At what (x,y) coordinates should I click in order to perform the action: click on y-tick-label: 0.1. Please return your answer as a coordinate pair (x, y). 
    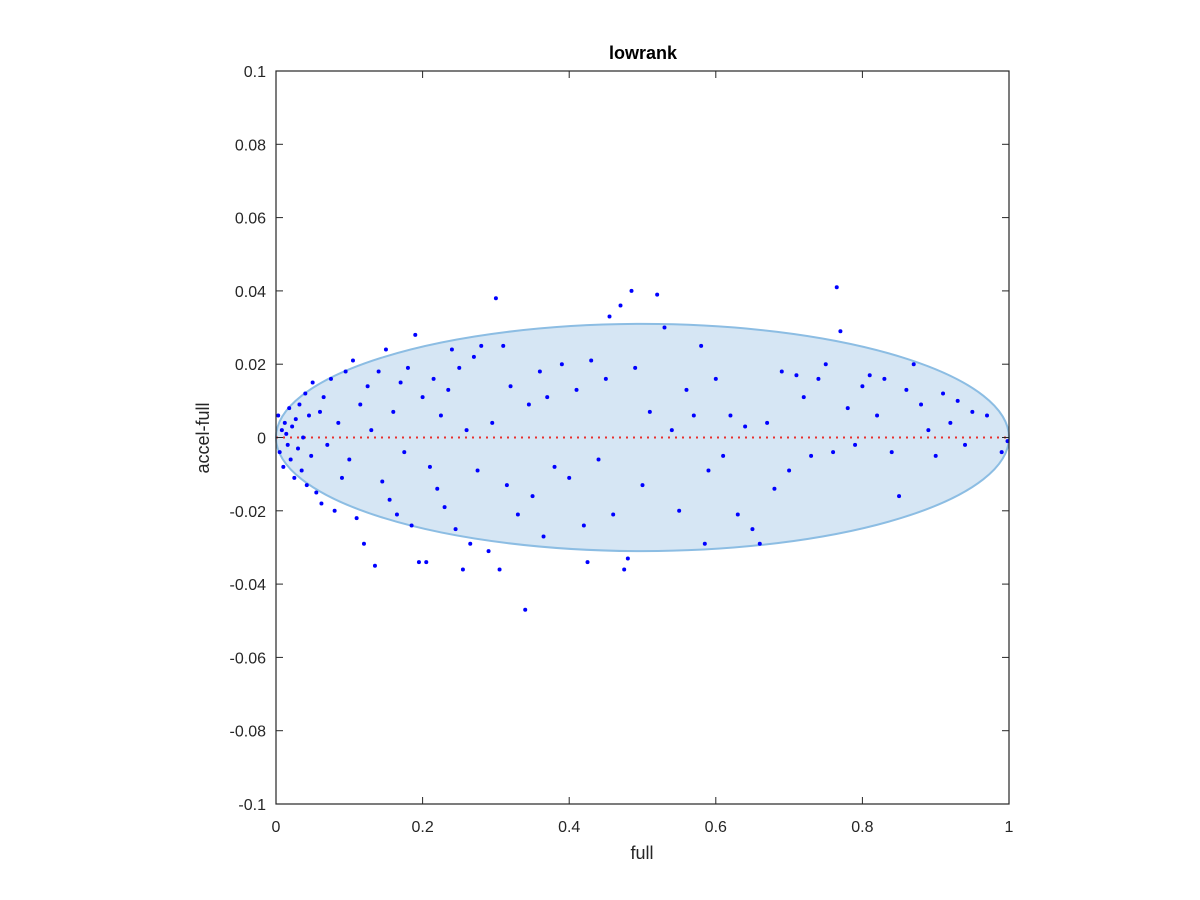
    Looking at the image, I should click on (255, 72).